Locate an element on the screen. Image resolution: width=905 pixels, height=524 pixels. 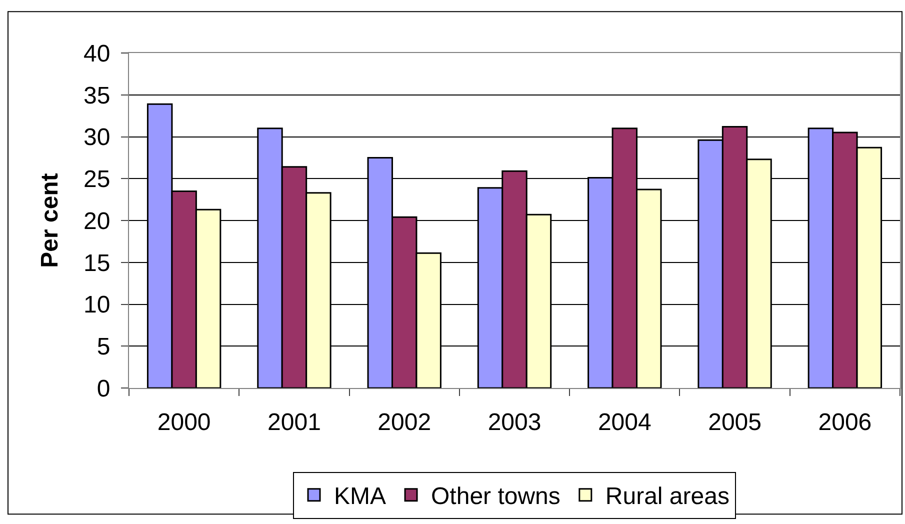
legend-label: Other towns is located at coordinates (495, 496).